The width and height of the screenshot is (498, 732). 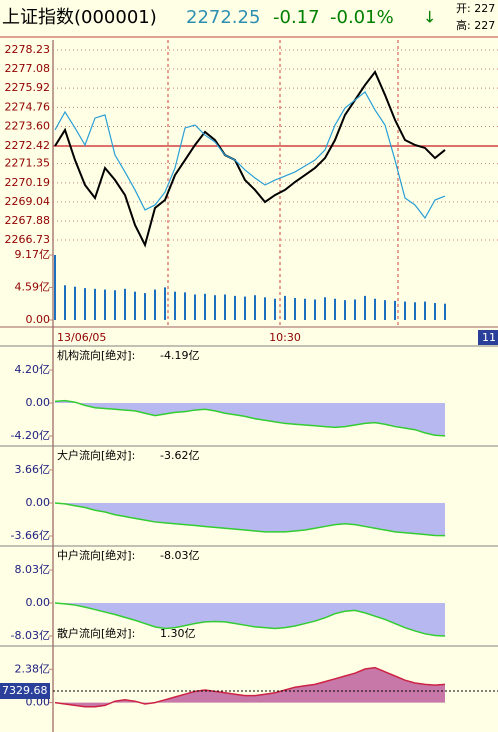 I want to click on y-tick-label: -8.03亿, so click(x=30, y=635).